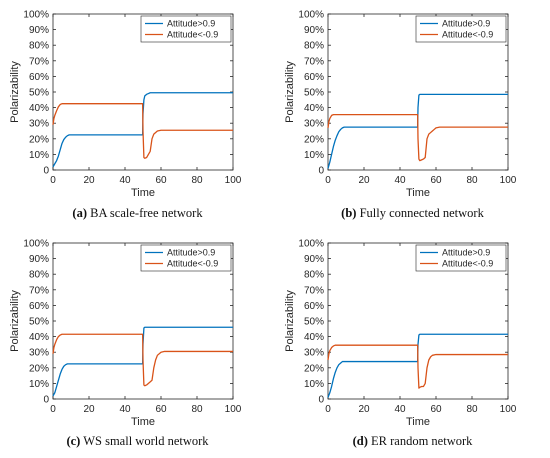  What do you see at coordinates (73, 441) in the screenshot?
I see `caption-letter: (c)` at bounding box center [73, 441].